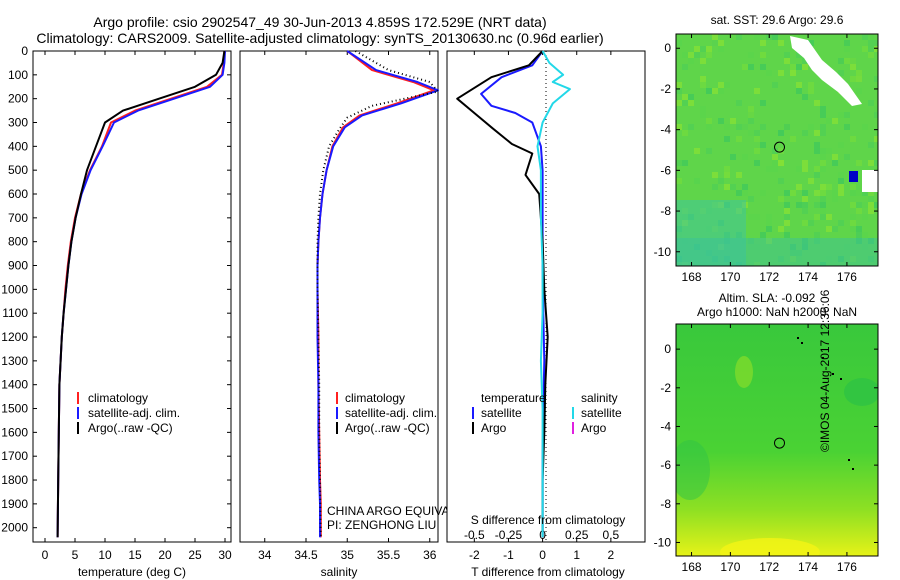 This screenshot has width=900, height=580. What do you see at coordinates (611, 535) in the screenshot?
I see `s-tick-label: 0.5` at bounding box center [611, 535].